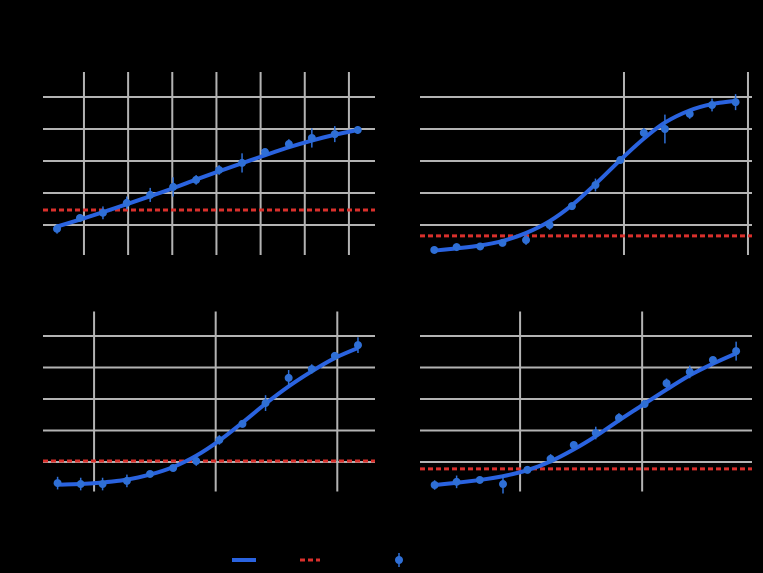  Describe the element at coordinates (317, 560) in the screenshot. I see `legend` at that location.